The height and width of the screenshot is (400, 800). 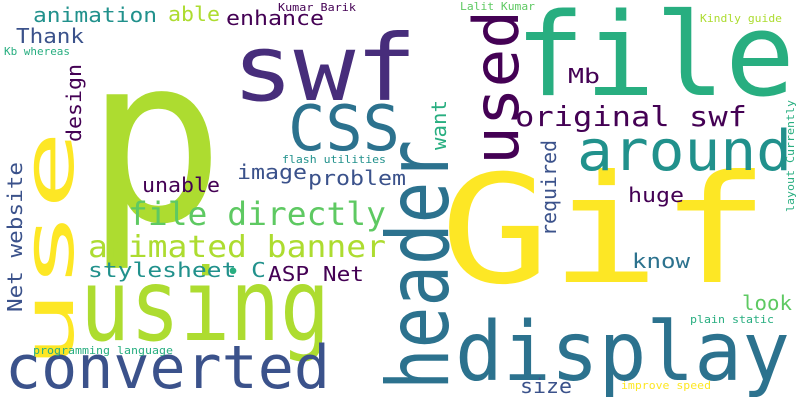 I want to click on word-image: image, so click(x=272, y=172).